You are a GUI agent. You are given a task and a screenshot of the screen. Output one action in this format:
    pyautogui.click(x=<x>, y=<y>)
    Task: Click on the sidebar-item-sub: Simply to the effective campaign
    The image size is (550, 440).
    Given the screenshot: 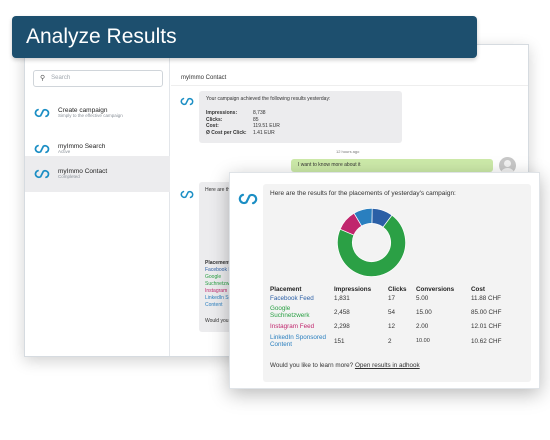 What is the action you would take?
    pyautogui.click(x=90, y=116)
    